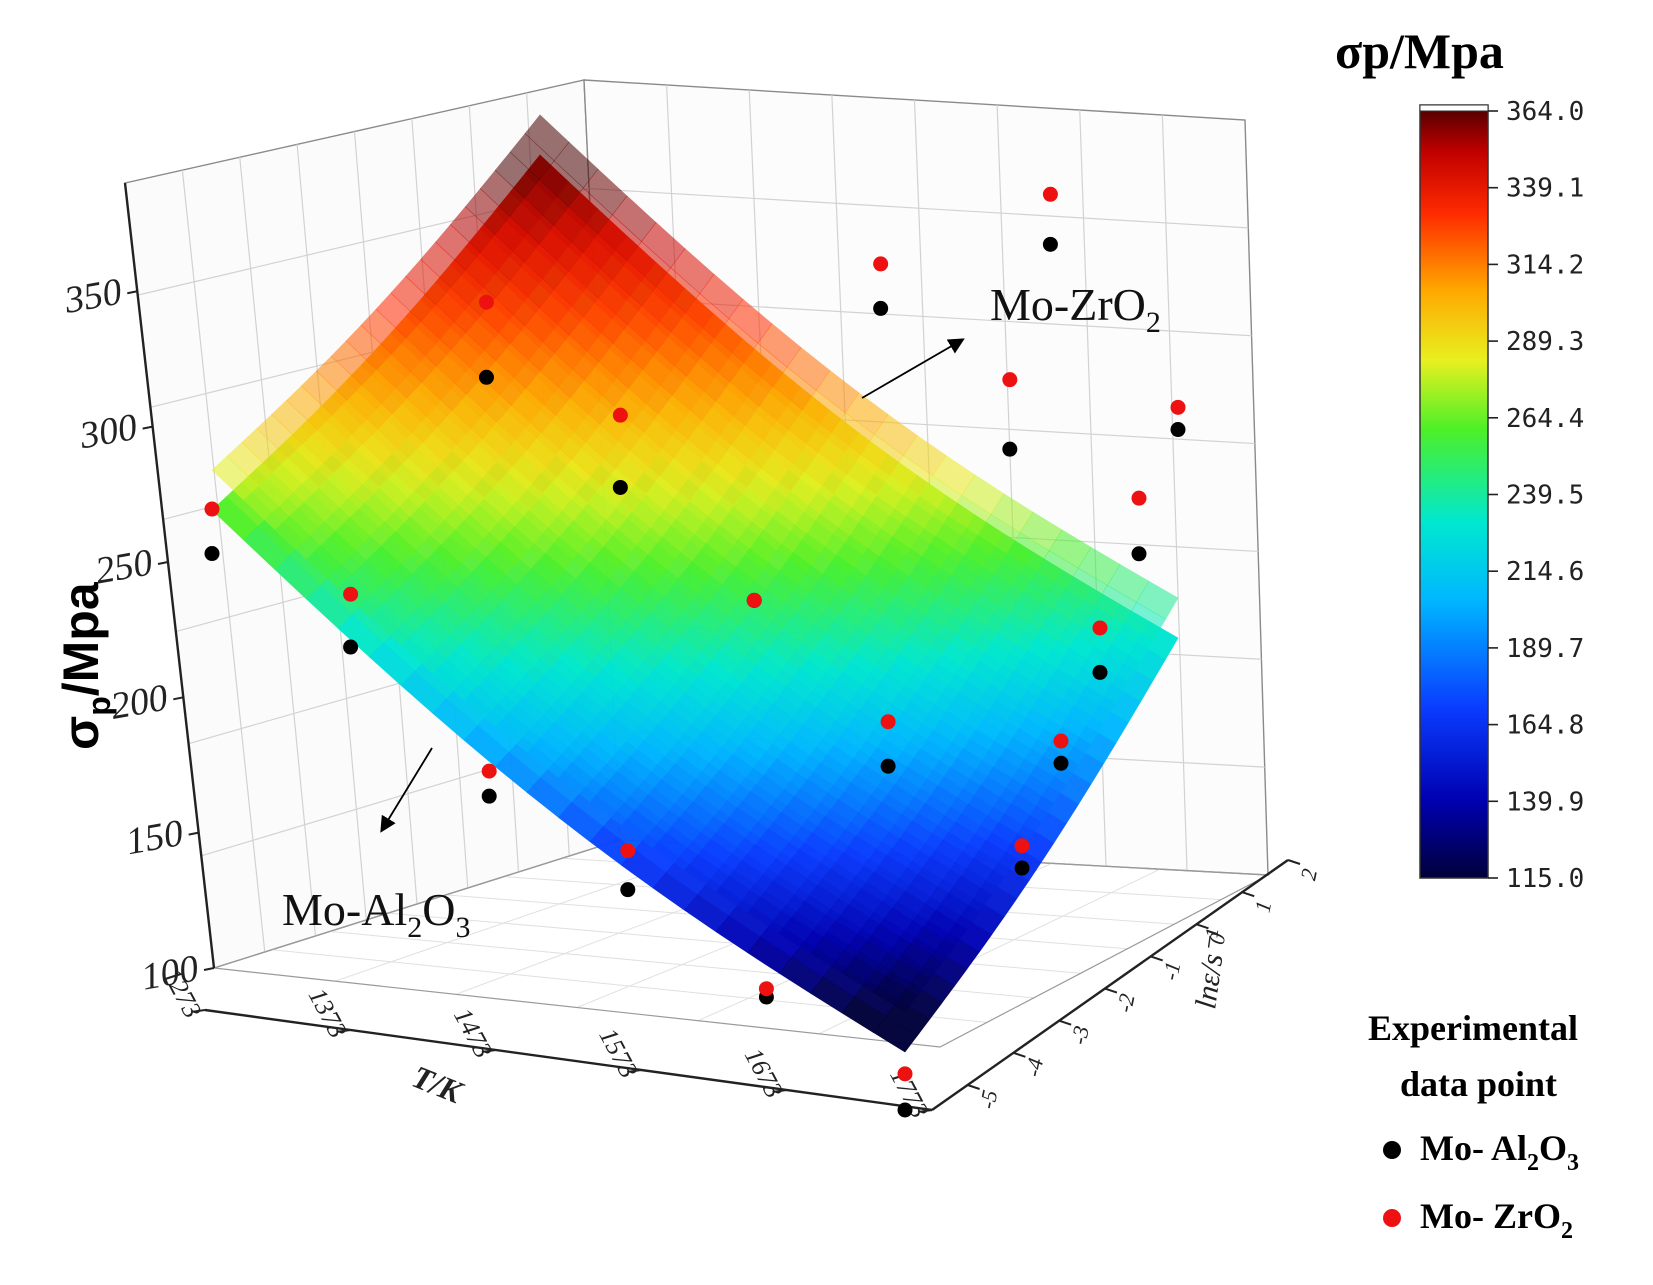 The image size is (1653, 1285). Describe the element at coordinates (988, 1099) in the screenshot. I see `y-tick-label: -5` at that location.